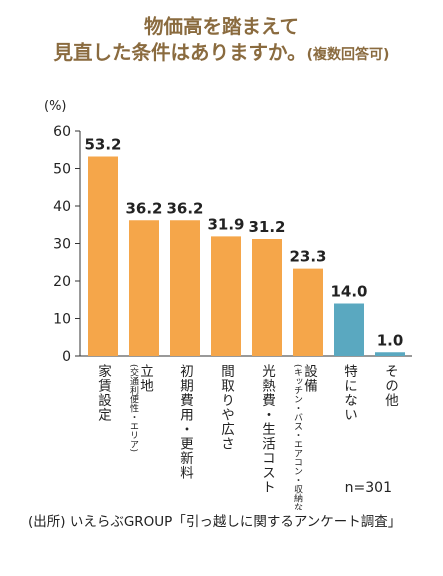 This screenshot has width=443, height=576. I want to click on chart-title-line2-main: 見直した条件はありますか。, so click(180, 52).